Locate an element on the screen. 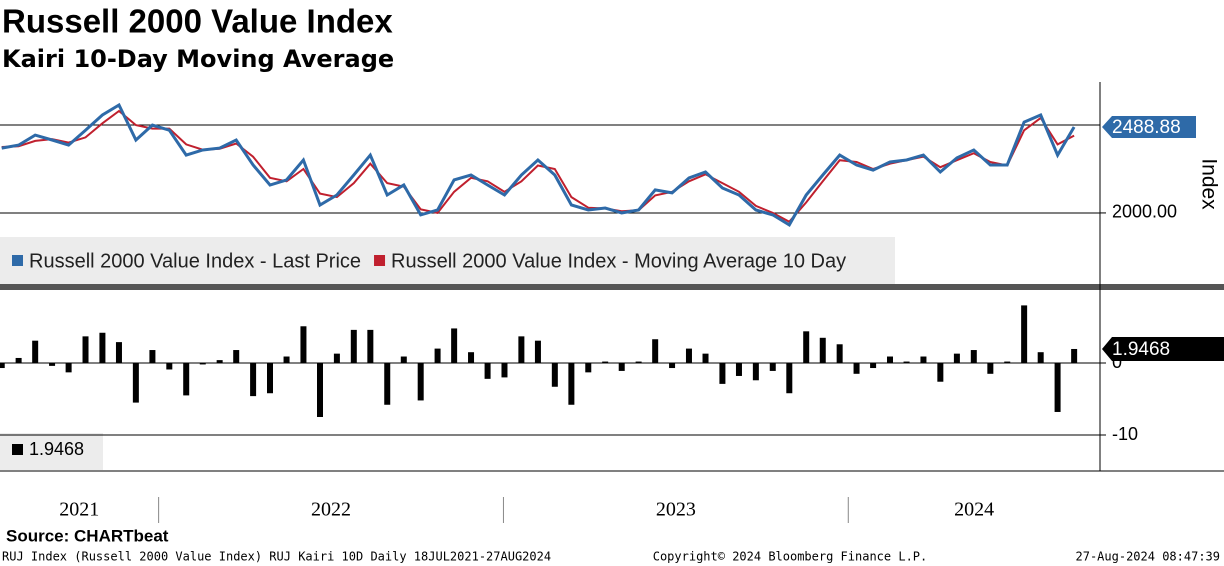  x-tick-label: 2021 is located at coordinates (79, 510).